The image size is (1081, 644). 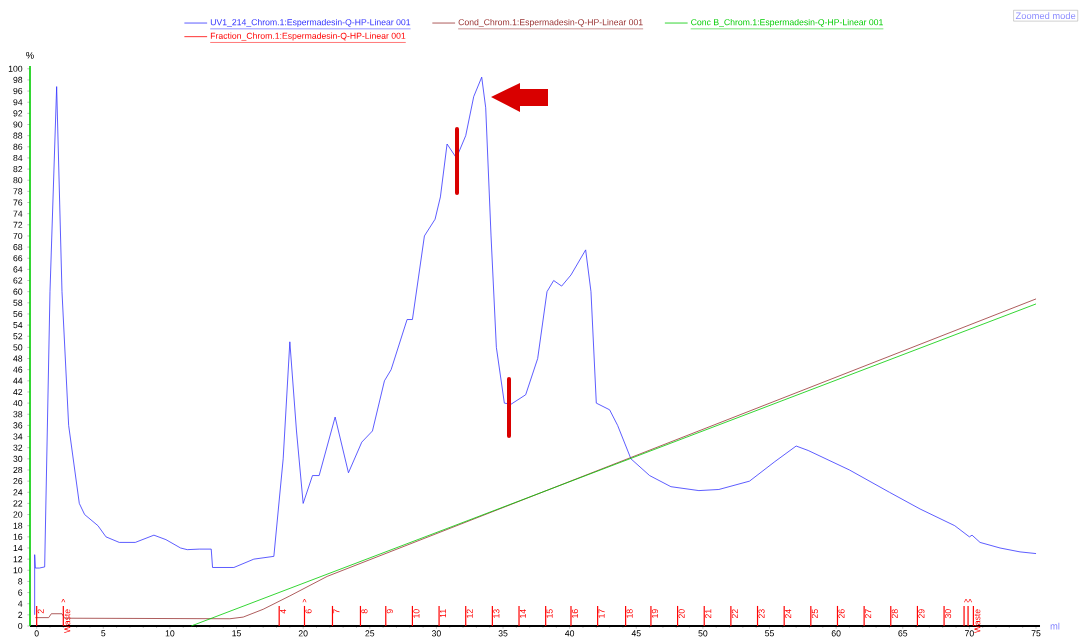 I want to click on x-tick-label: 55, so click(x=769, y=633).